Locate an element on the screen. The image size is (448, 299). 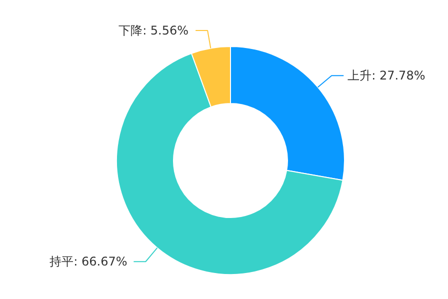
slice-label: 持平 is located at coordinates (62, 261).